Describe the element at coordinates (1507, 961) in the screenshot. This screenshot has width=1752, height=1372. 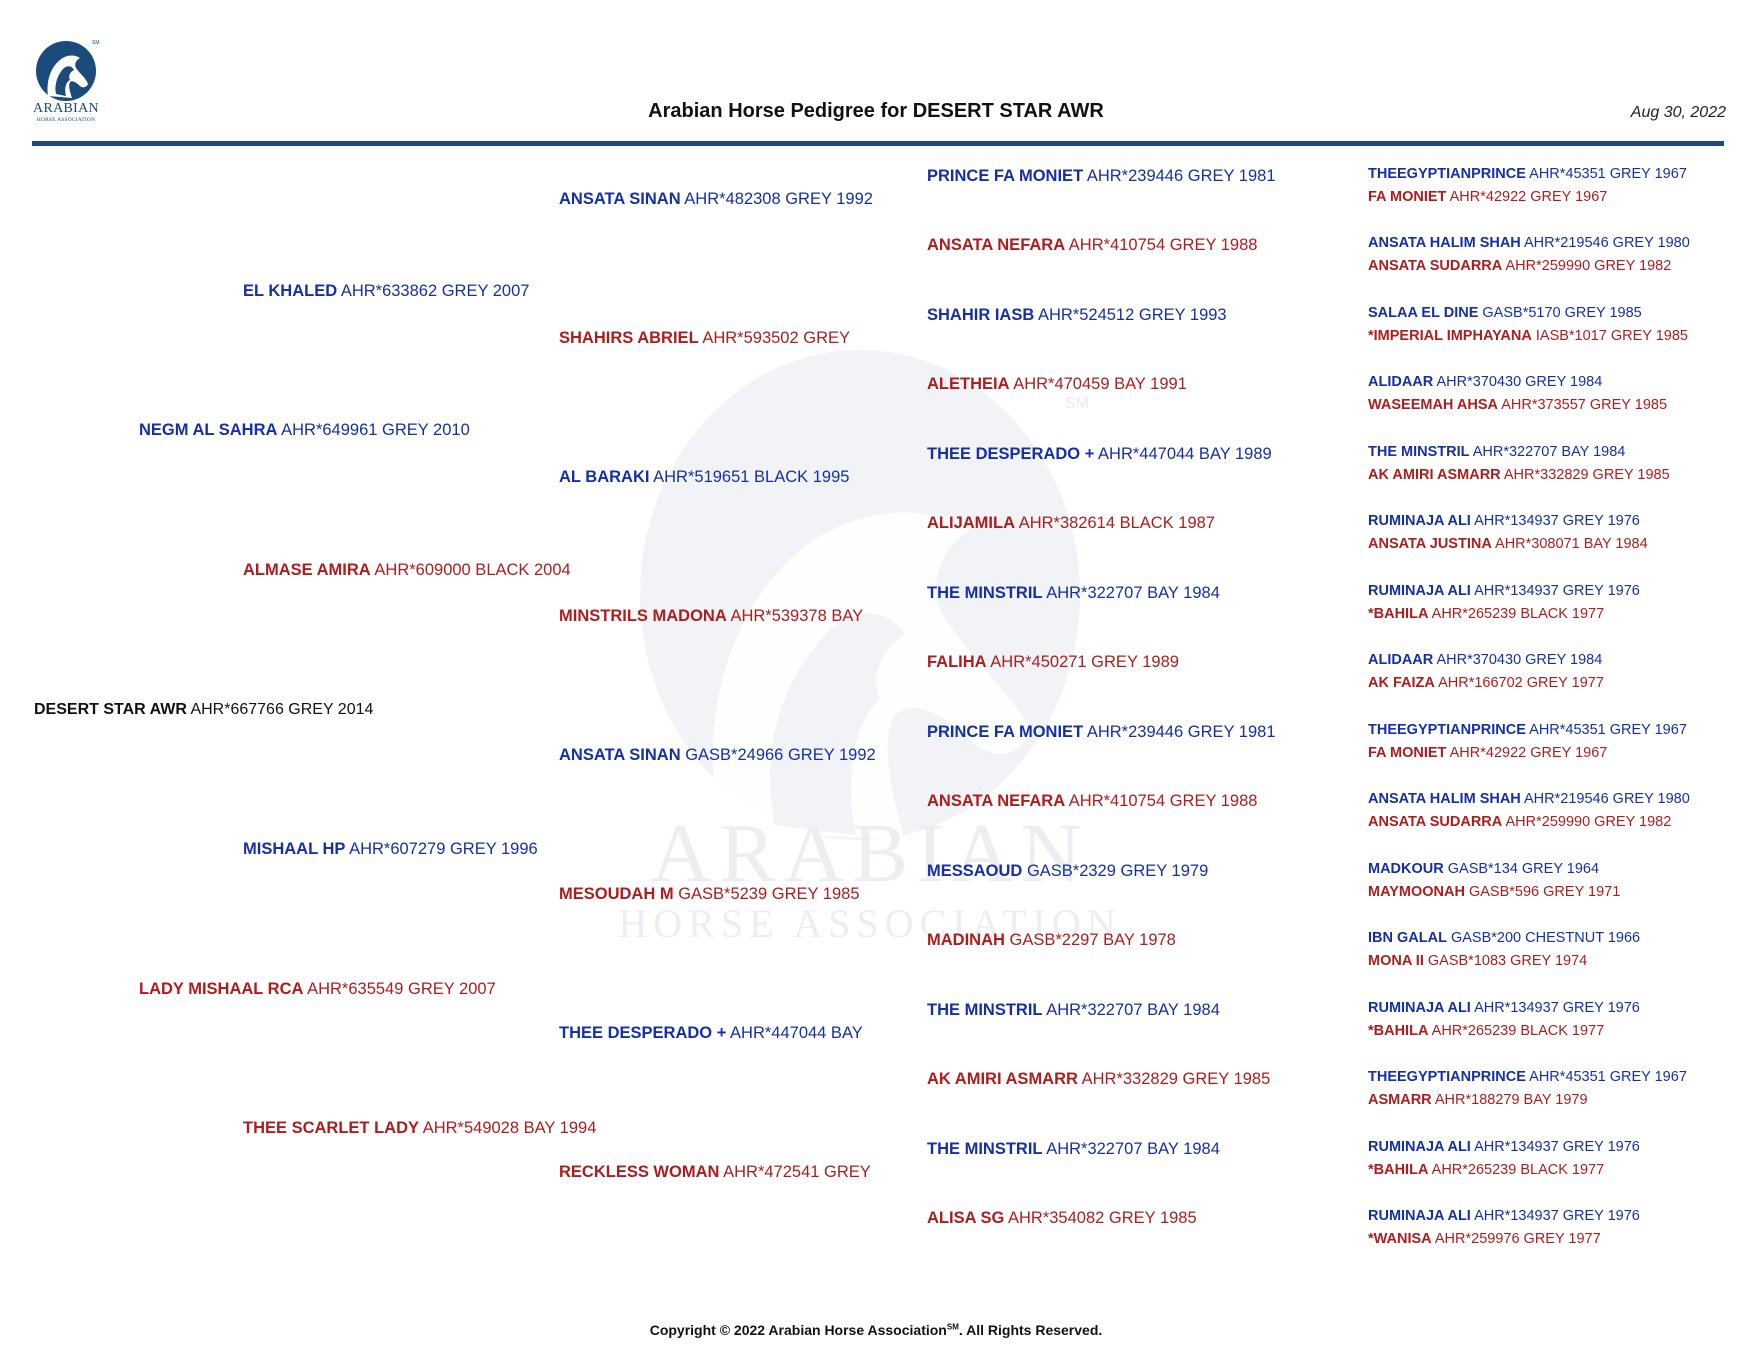
I see `horse-details: GASB*1083 GREY 1974` at that location.